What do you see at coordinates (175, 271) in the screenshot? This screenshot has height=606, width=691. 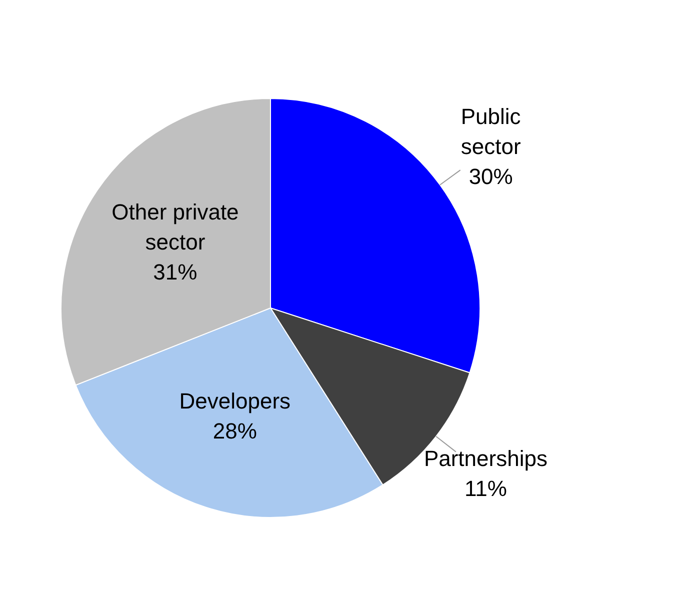 I see `data-label: 31%` at bounding box center [175, 271].